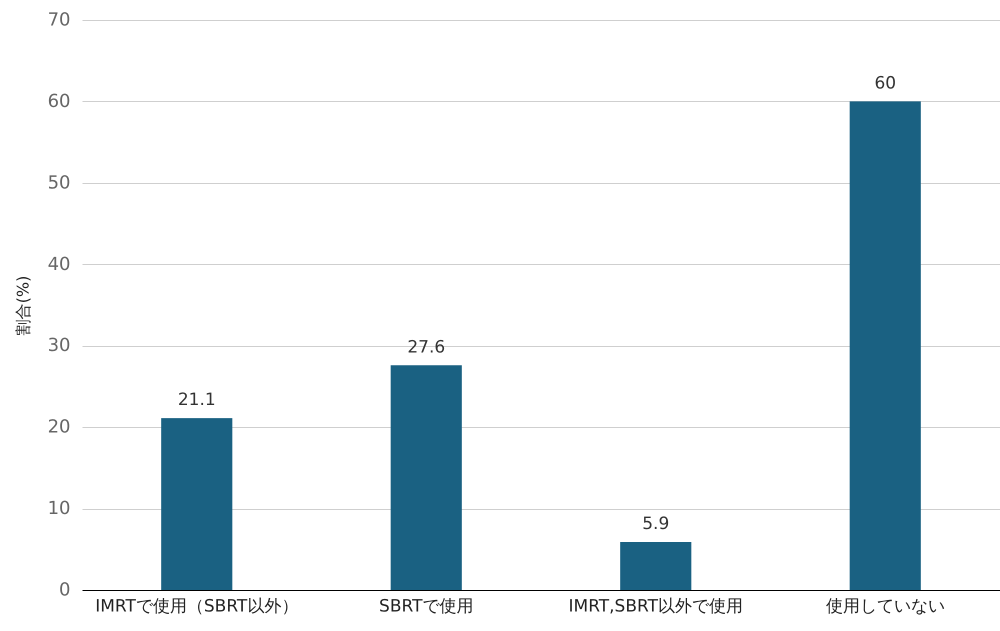 The width and height of the screenshot is (1000, 631). What do you see at coordinates (59, 264) in the screenshot?
I see `y-tick-label: 40` at bounding box center [59, 264].